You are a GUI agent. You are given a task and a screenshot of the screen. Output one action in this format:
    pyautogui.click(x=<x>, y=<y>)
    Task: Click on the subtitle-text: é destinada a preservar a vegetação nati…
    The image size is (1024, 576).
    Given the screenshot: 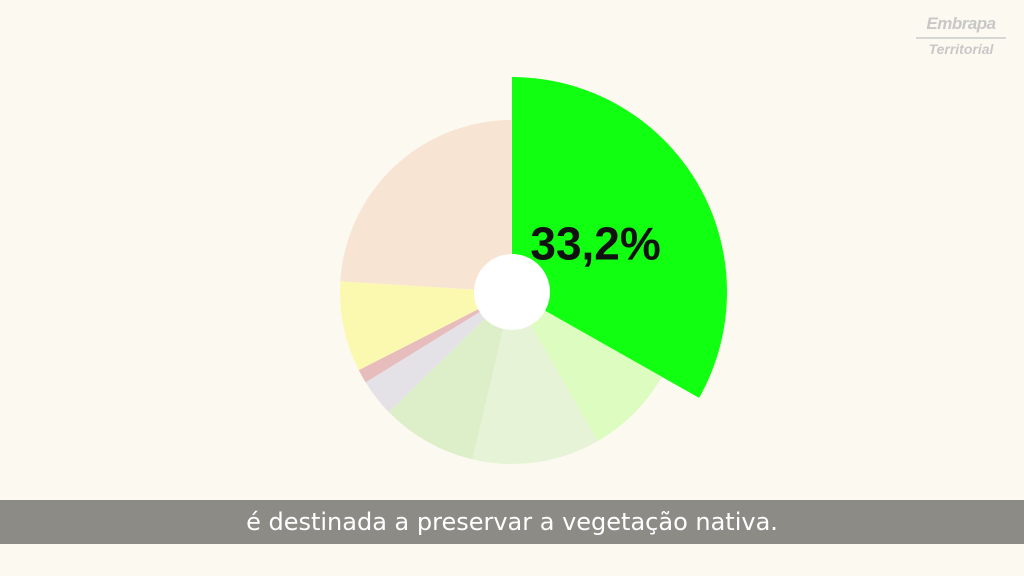 What is the action you would take?
    pyautogui.click(x=512, y=522)
    